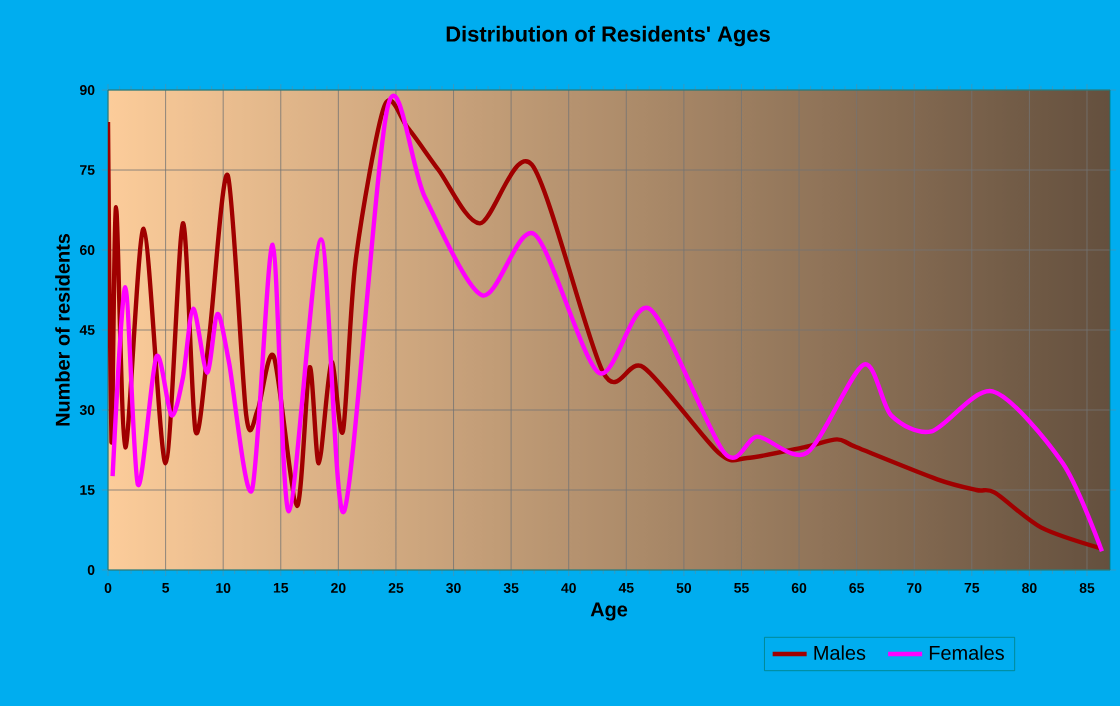 The image size is (1120, 706). What do you see at coordinates (62, 329) in the screenshot?
I see `y-axis-title: Number of residents` at bounding box center [62, 329].